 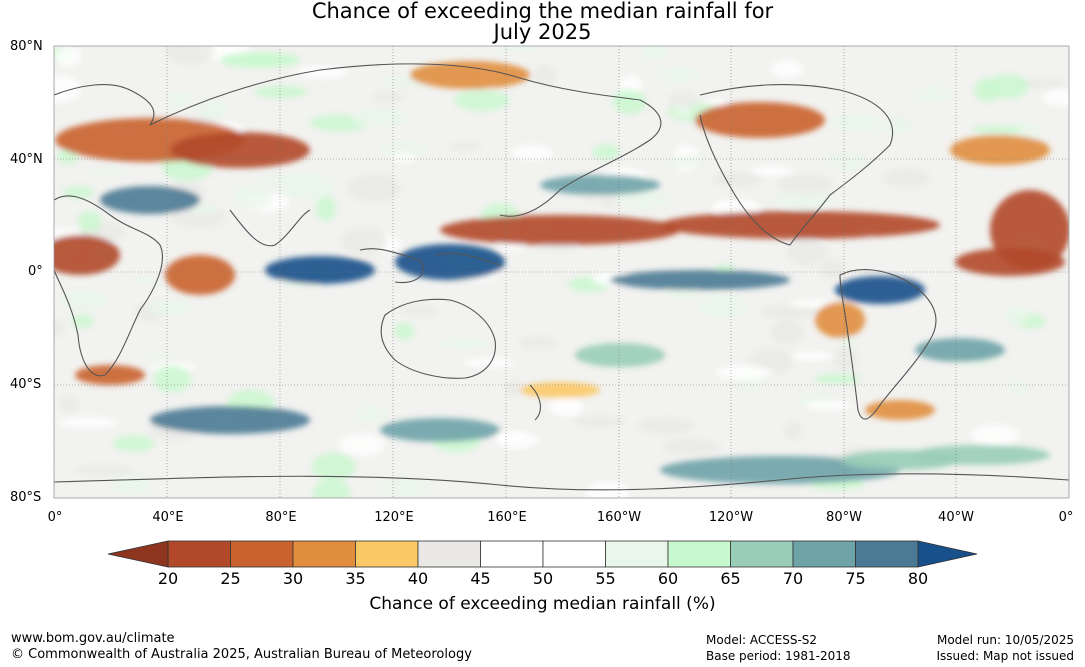 What do you see at coordinates (731, 517) in the screenshot?
I see `lon-label-120w: 120°W` at bounding box center [731, 517].